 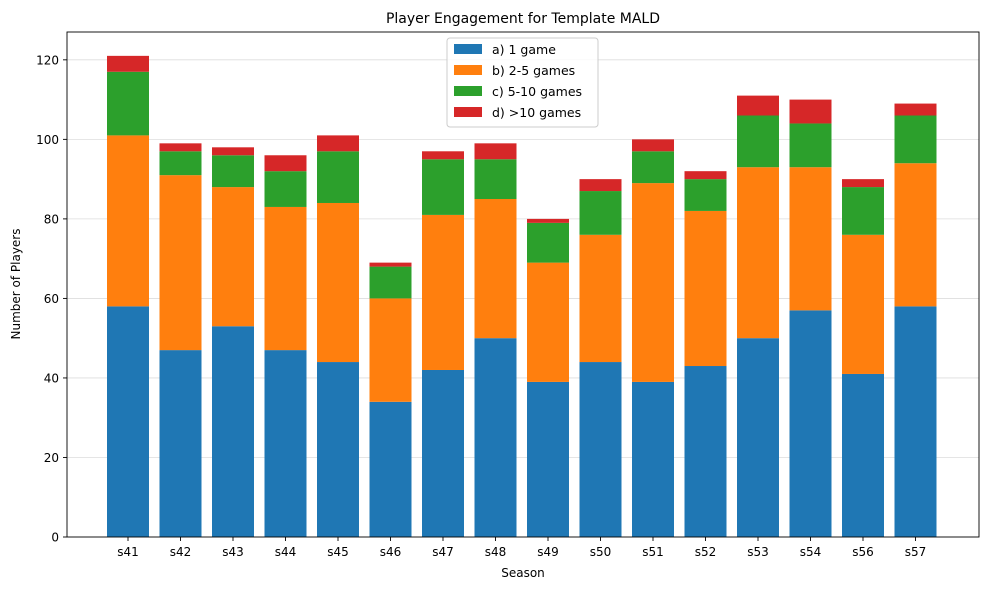 I want to click on chart-title: Player Engagement for Template MALD, so click(x=523, y=19).